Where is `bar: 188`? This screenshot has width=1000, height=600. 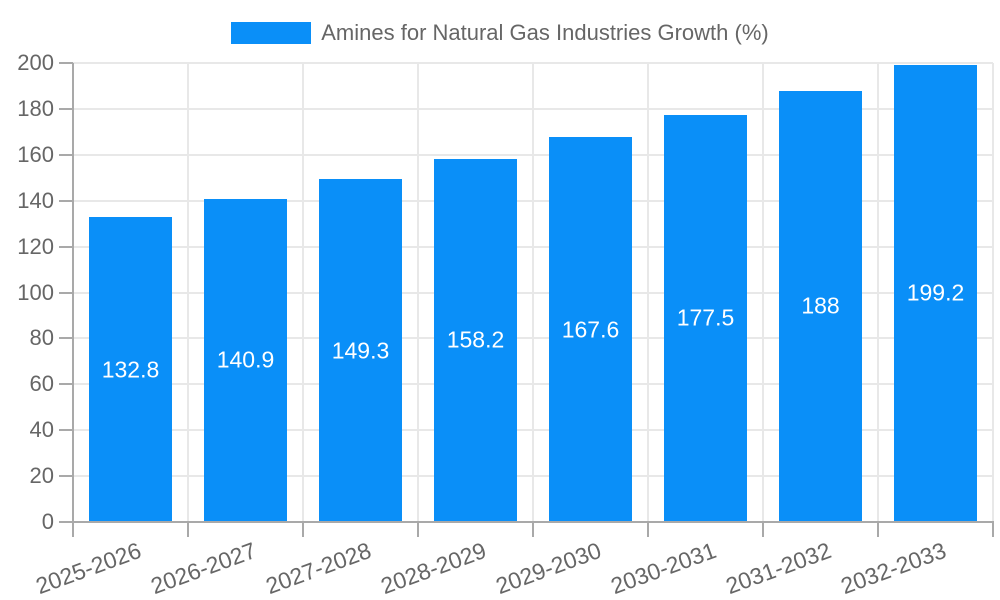
bar: 188 is located at coordinates (820, 306).